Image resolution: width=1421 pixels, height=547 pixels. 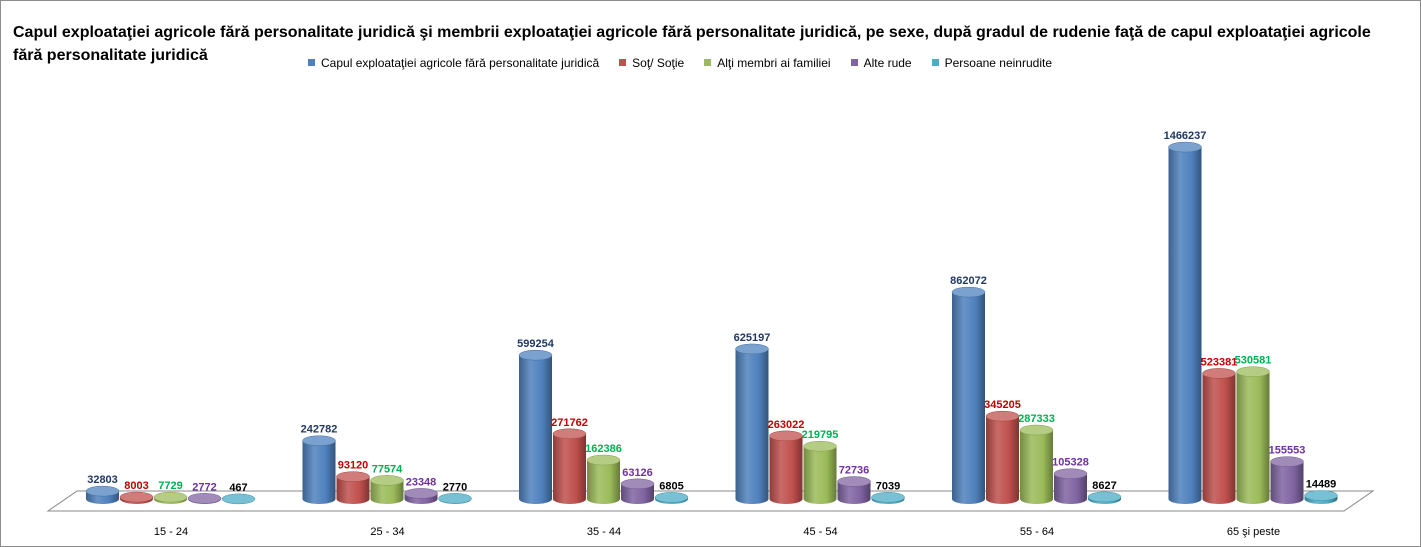 What do you see at coordinates (136, 486) in the screenshot?
I see `data-label: 8003` at bounding box center [136, 486].